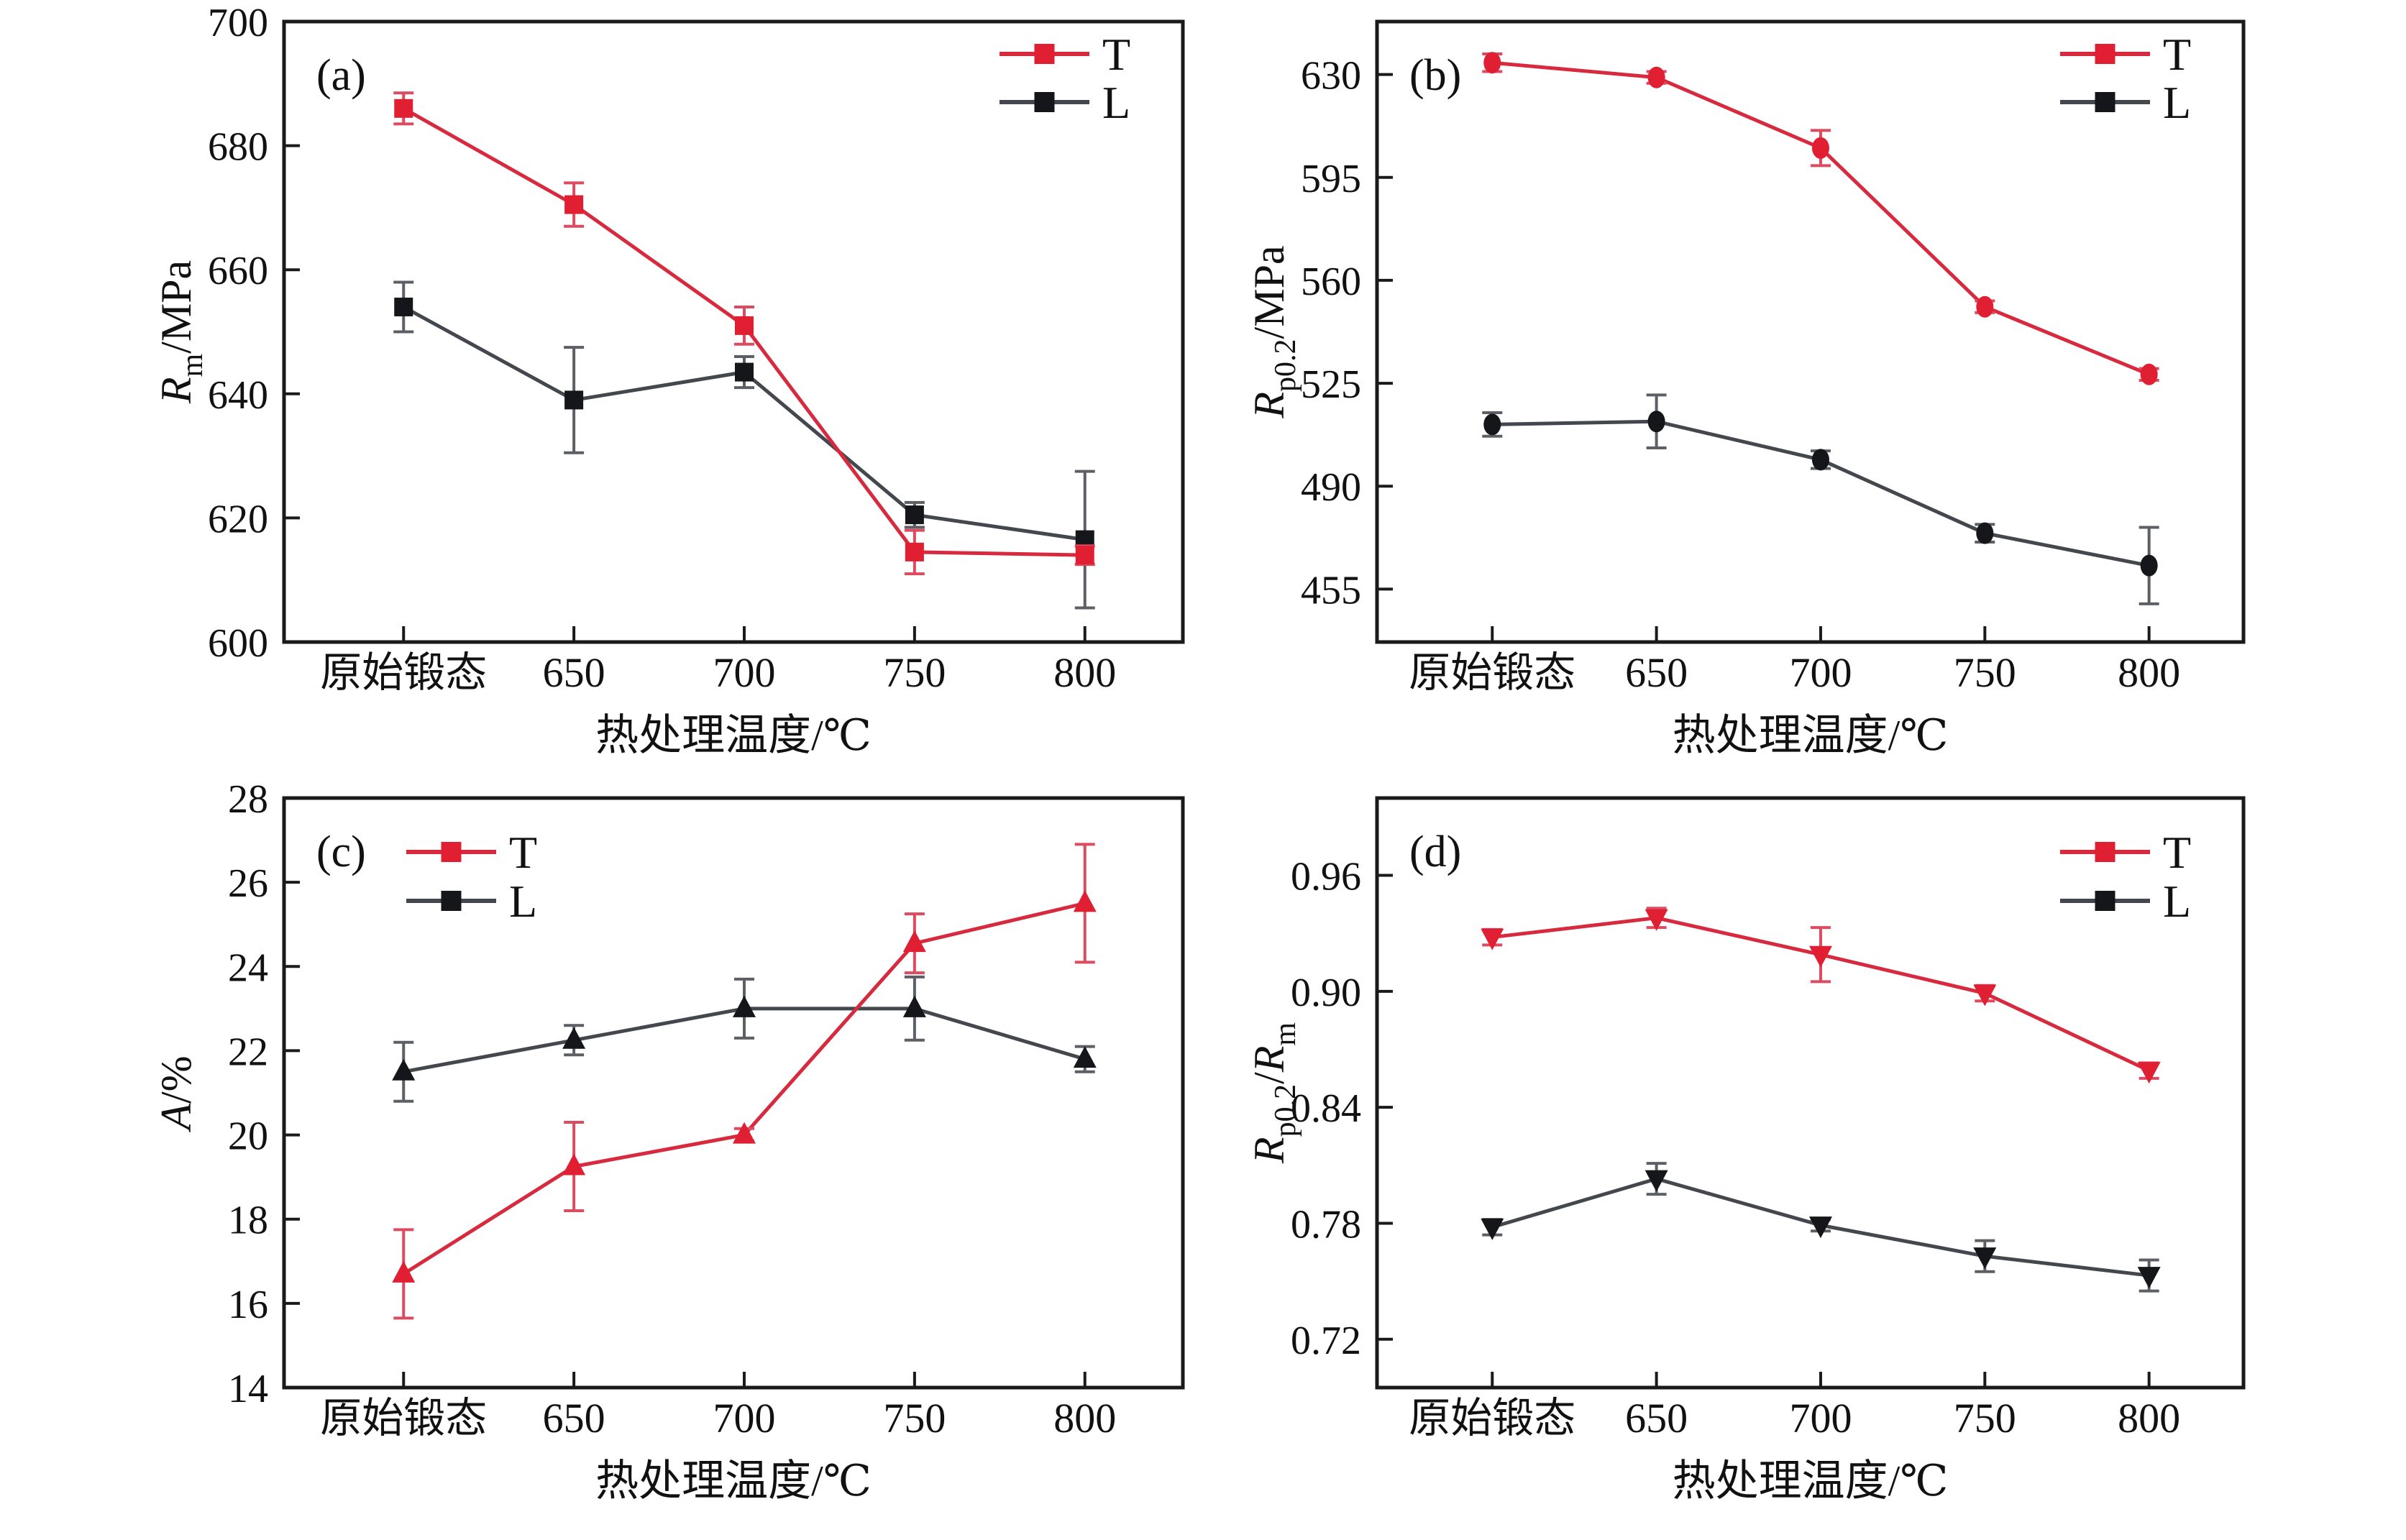 This screenshot has width=2406, height=1540. What do you see at coordinates (341, 852) in the screenshot?
I see `panel-label: (c)` at bounding box center [341, 852].